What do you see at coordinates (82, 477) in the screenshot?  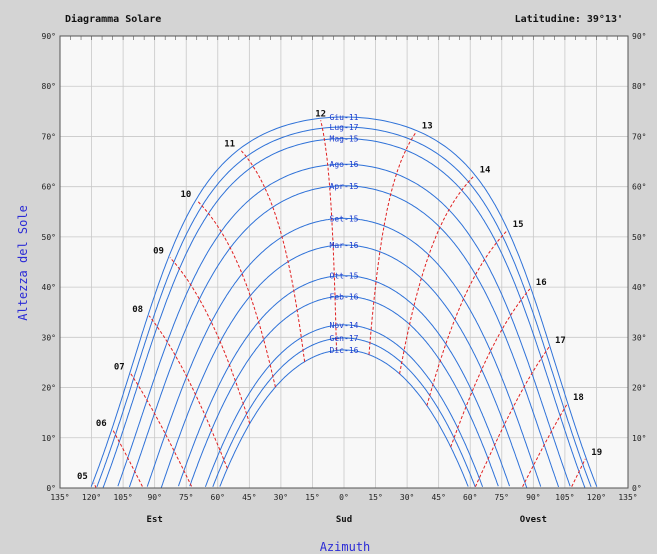 I see `hour-label: 05` at bounding box center [82, 477].